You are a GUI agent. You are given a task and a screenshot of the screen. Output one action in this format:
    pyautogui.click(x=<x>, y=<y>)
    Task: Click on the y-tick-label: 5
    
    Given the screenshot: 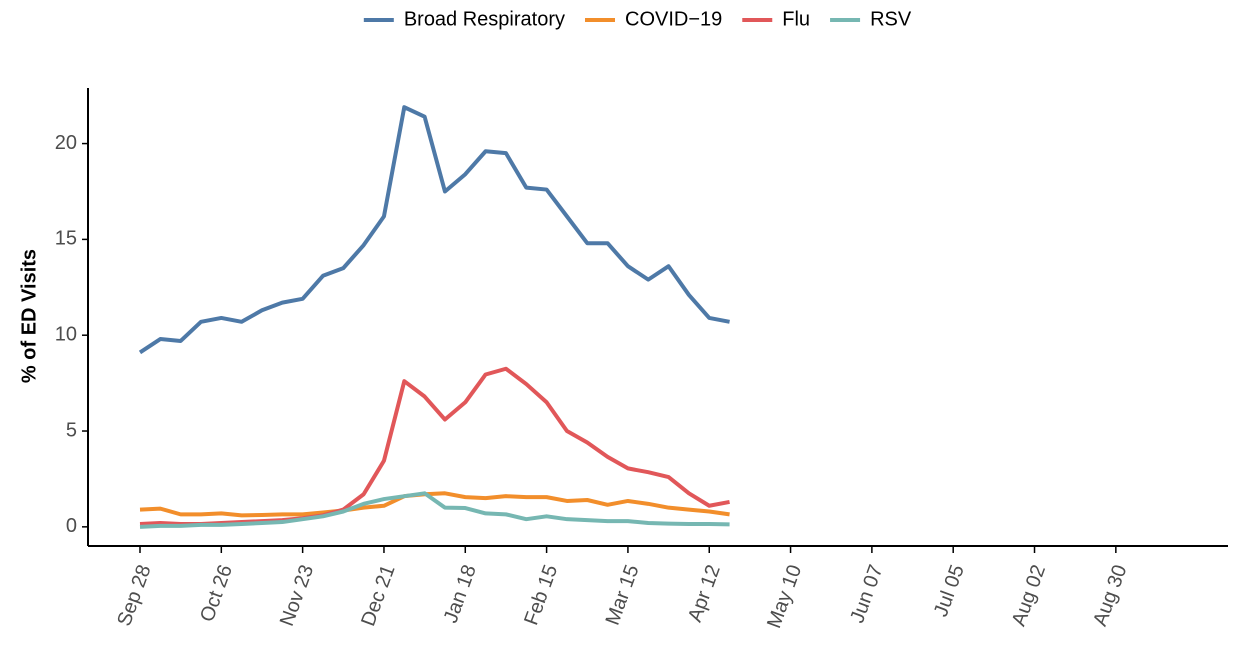 What is the action you would take?
    pyautogui.click(x=71, y=430)
    